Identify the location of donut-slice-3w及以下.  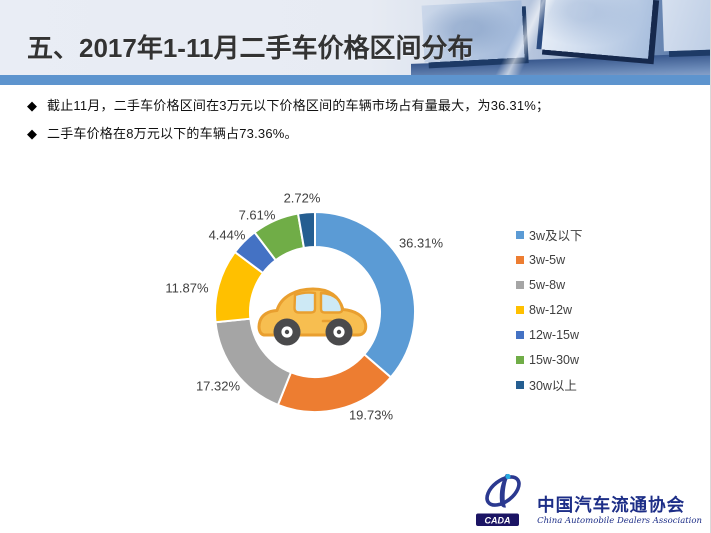
(365, 295).